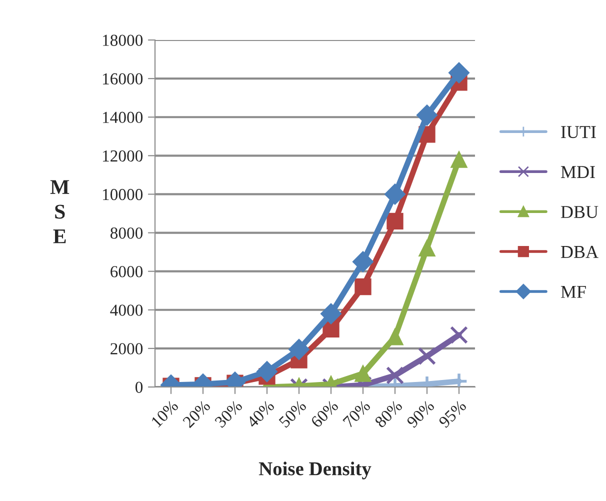 This screenshot has width=606, height=501. Describe the element at coordinates (452, 414) in the screenshot. I see `x-tick-label: 95%` at that location.